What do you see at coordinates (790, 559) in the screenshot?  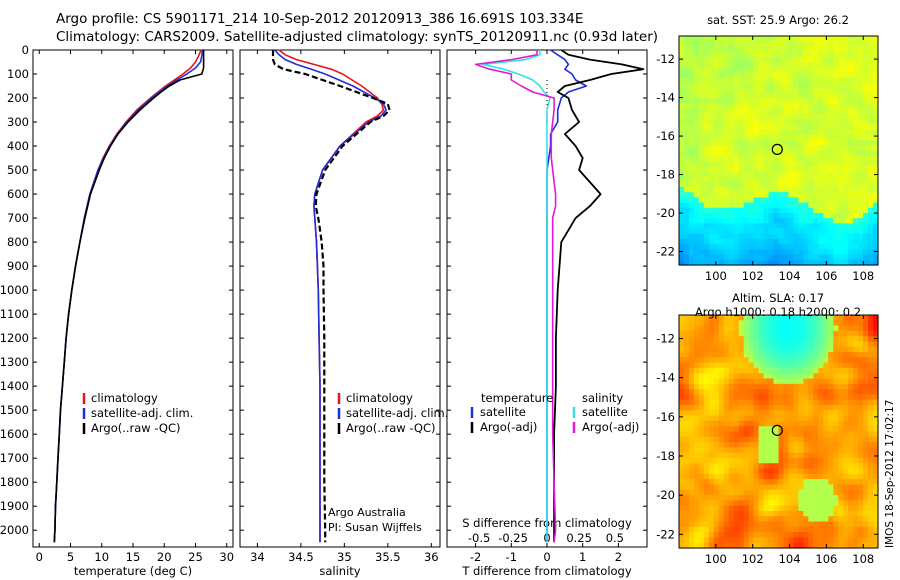 I see `x-tick-label: 104` at bounding box center [790, 559].